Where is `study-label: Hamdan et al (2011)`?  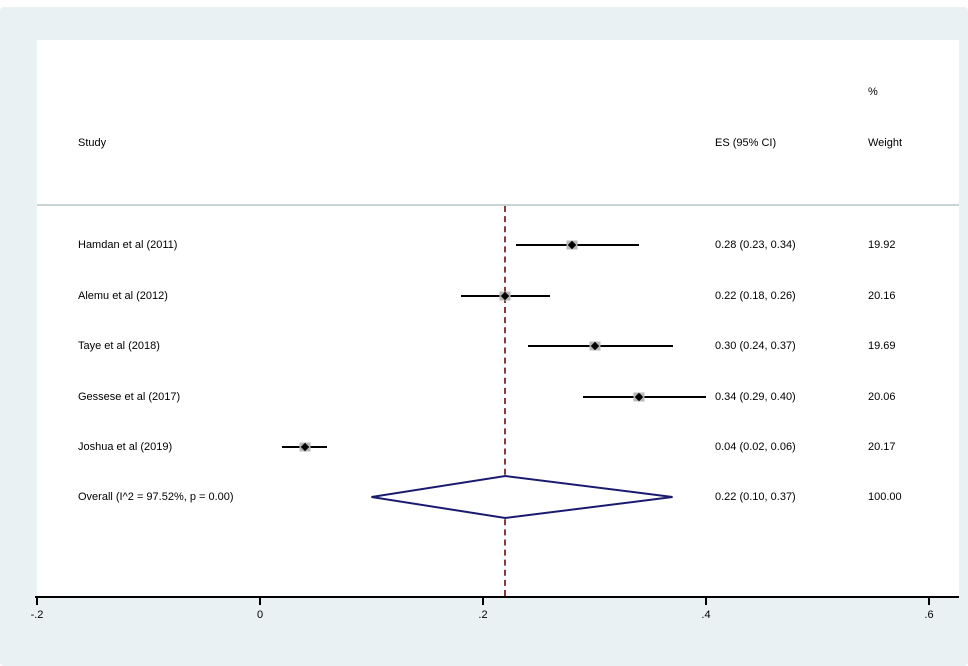 study-label: Hamdan et al (2011) is located at coordinates (128, 245).